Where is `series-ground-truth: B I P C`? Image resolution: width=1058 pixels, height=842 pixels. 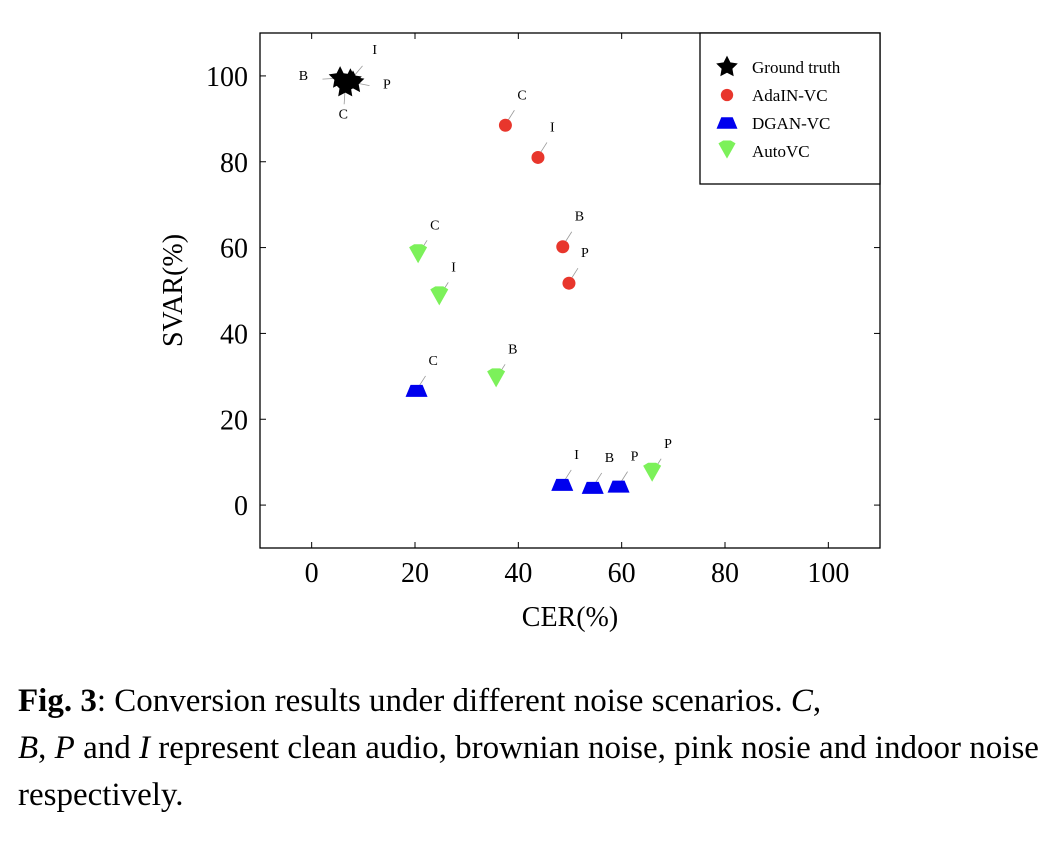 series-ground-truth: B I P C is located at coordinates (345, 82).